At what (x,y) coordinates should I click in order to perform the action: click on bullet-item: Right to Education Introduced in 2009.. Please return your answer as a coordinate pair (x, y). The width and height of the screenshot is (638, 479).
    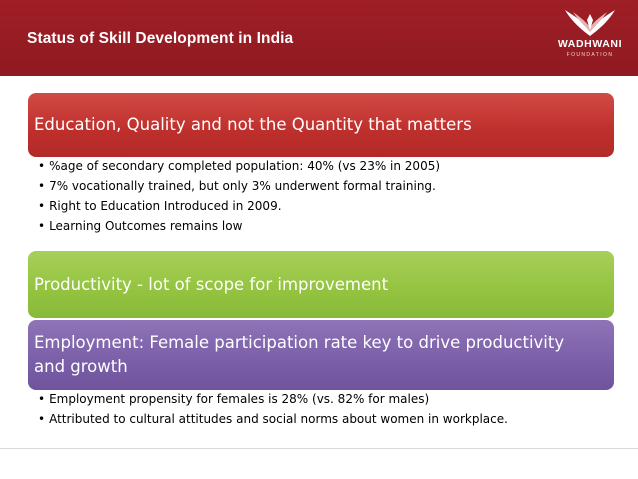
    Looking at the image, I should click on (239, 206).